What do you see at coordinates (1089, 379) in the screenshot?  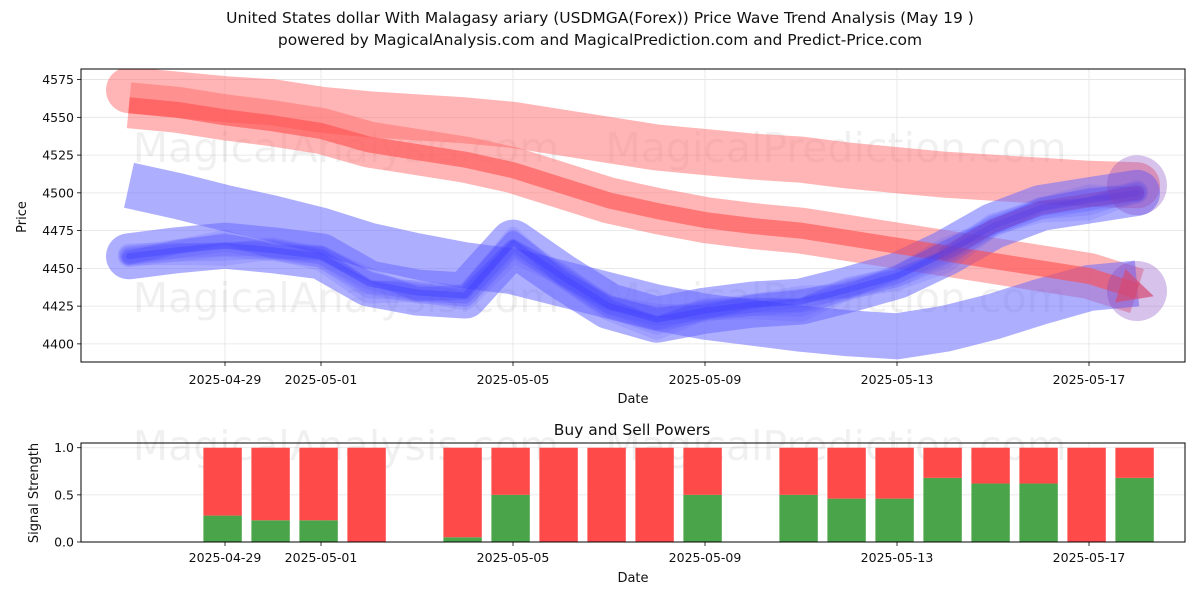 I see `top-x-tick-label: 2025-05-17` at bounding box center [1089, 379].